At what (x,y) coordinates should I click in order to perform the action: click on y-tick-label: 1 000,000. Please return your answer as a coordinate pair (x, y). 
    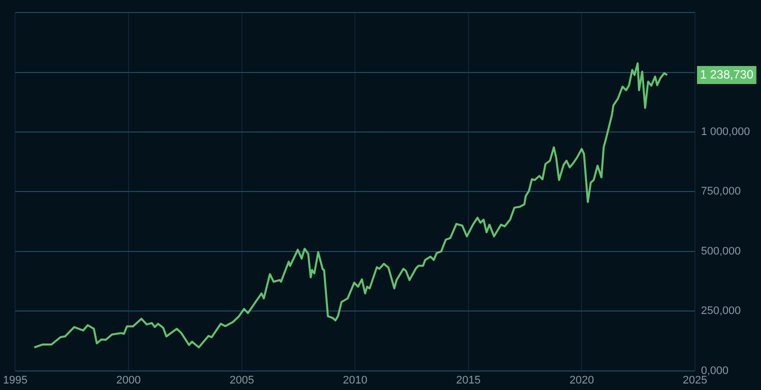
    Looking at the image, I should click on (725, 132).